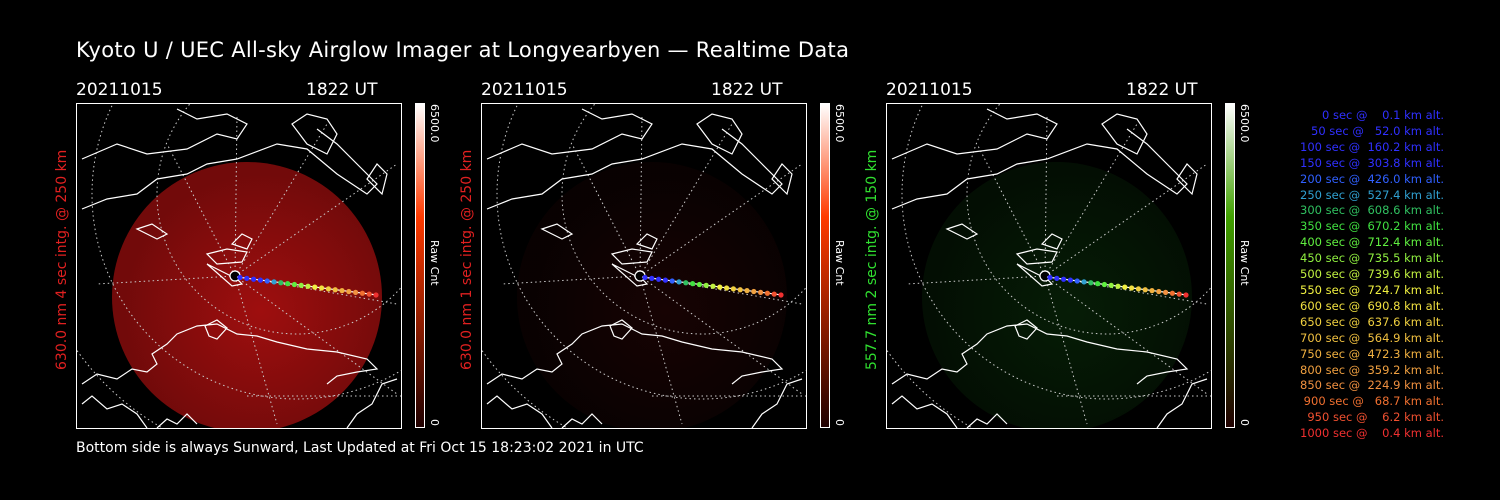 The height and width of the screenshot is (500, 1500). Describe the element at coordinates (1370, 289) in the screenshot. I see `legend-row: 550 sec @ 724.7 km alt.` at that location.